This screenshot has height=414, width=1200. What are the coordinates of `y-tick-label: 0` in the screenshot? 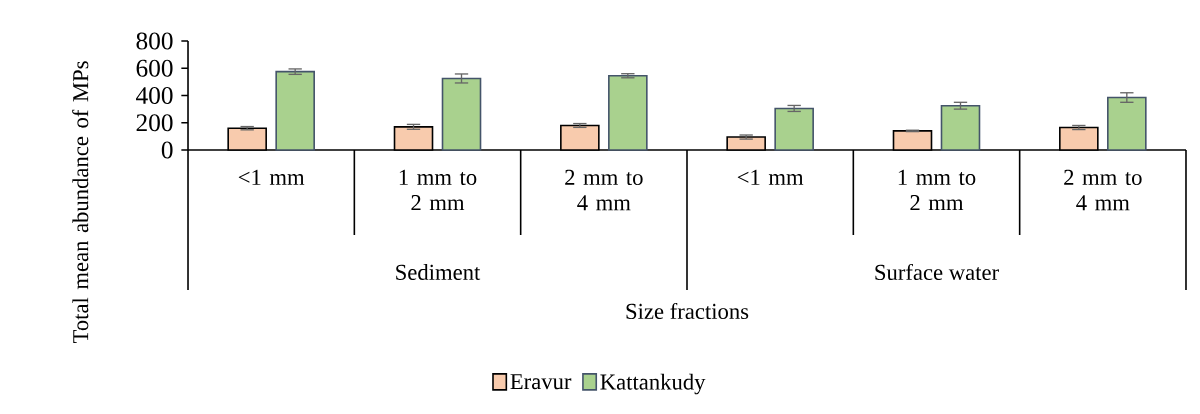 It's located at (167, 150).